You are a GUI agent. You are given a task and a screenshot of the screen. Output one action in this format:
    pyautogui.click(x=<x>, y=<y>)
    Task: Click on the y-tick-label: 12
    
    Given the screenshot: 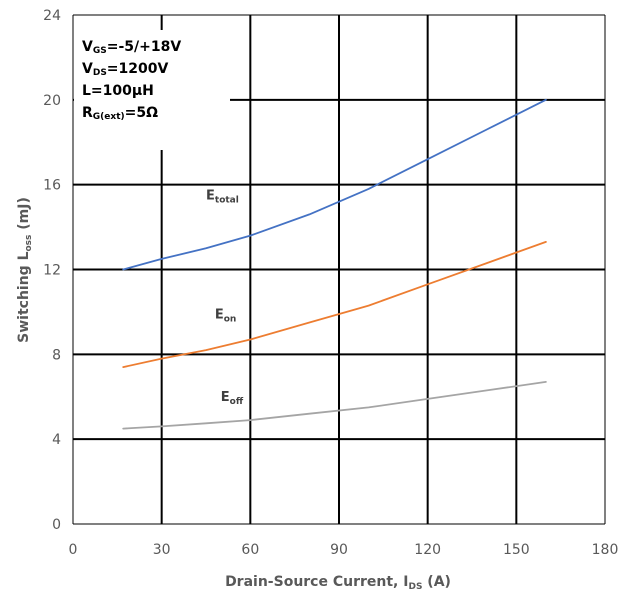 What is the action you would take?
    pyautogui.click(x=52, y=271)
    